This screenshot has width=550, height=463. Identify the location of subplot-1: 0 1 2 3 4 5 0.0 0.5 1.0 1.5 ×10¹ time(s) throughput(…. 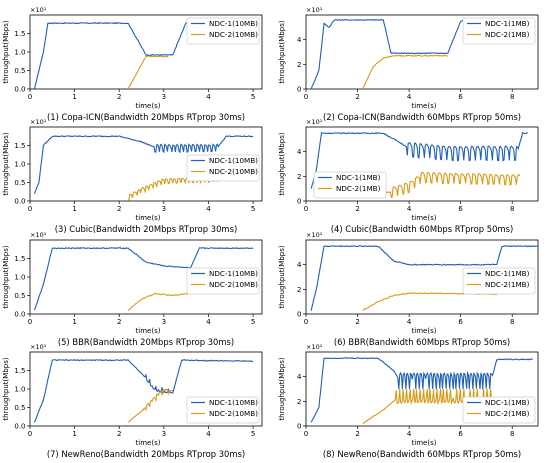
(132, 64).